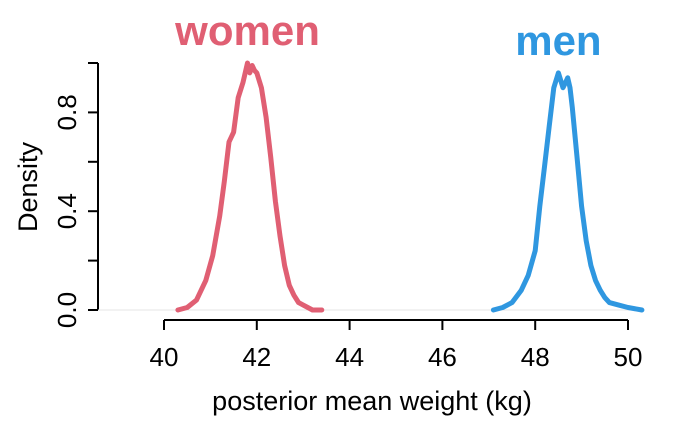 This screenshot has width=676, height=427. I want to click on x-tick-label: 48, so click(535, 357).